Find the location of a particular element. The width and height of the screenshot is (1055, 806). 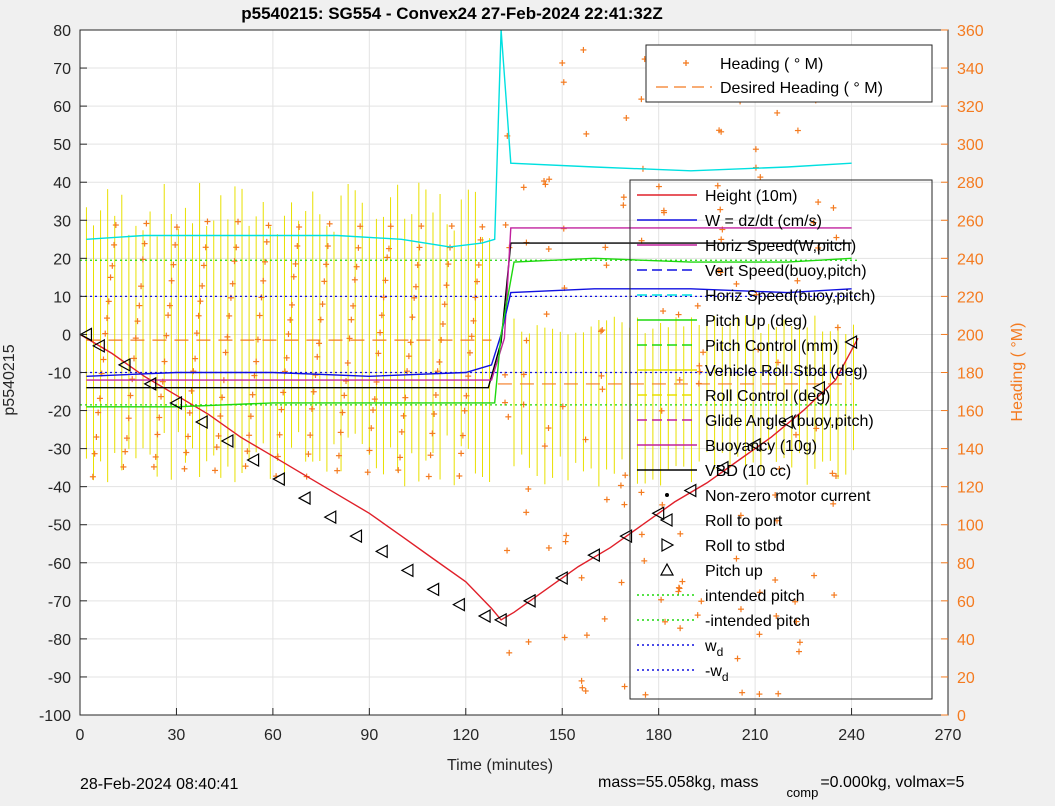

y-tick-label-right: 140 is located at coordinates (970, 450).